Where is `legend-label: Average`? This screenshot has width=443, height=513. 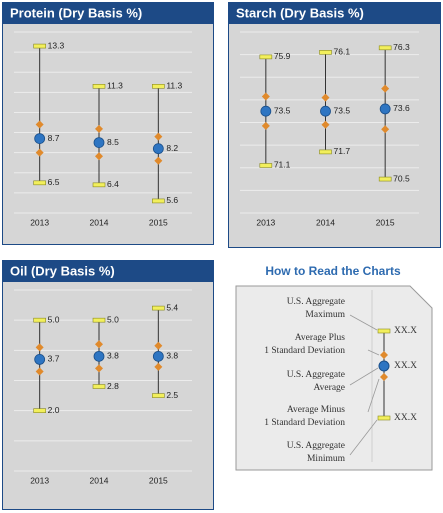
legend-label: Average is located at coordinates (329, 388).